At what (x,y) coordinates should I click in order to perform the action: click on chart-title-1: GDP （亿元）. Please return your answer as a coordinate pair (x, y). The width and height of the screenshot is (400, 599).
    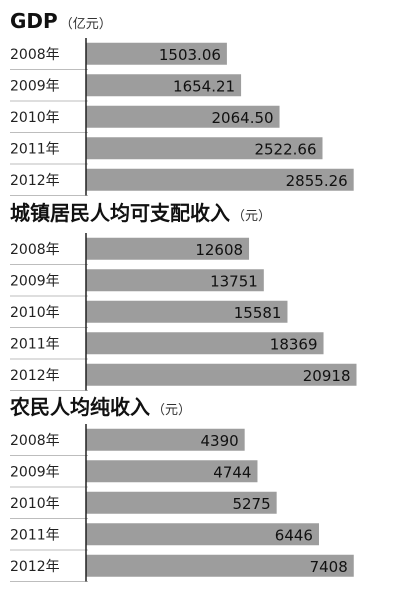
    Looking at the image, I should click on (61, 21).